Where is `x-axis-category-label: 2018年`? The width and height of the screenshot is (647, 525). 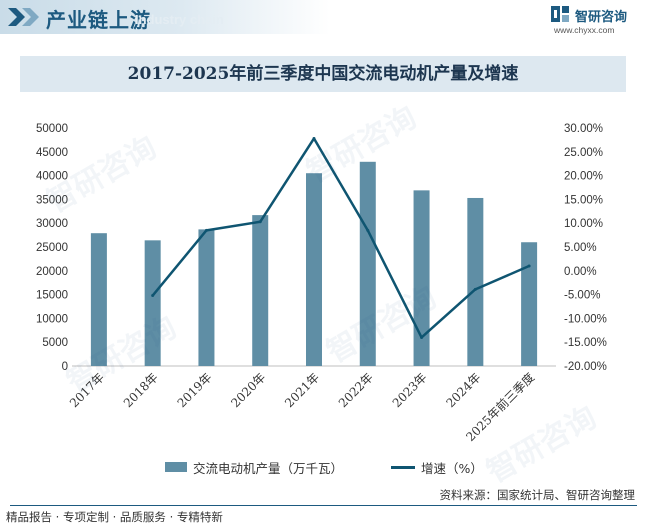 x-axis-category-label: 2018年 is located at coordinates (141, 390).